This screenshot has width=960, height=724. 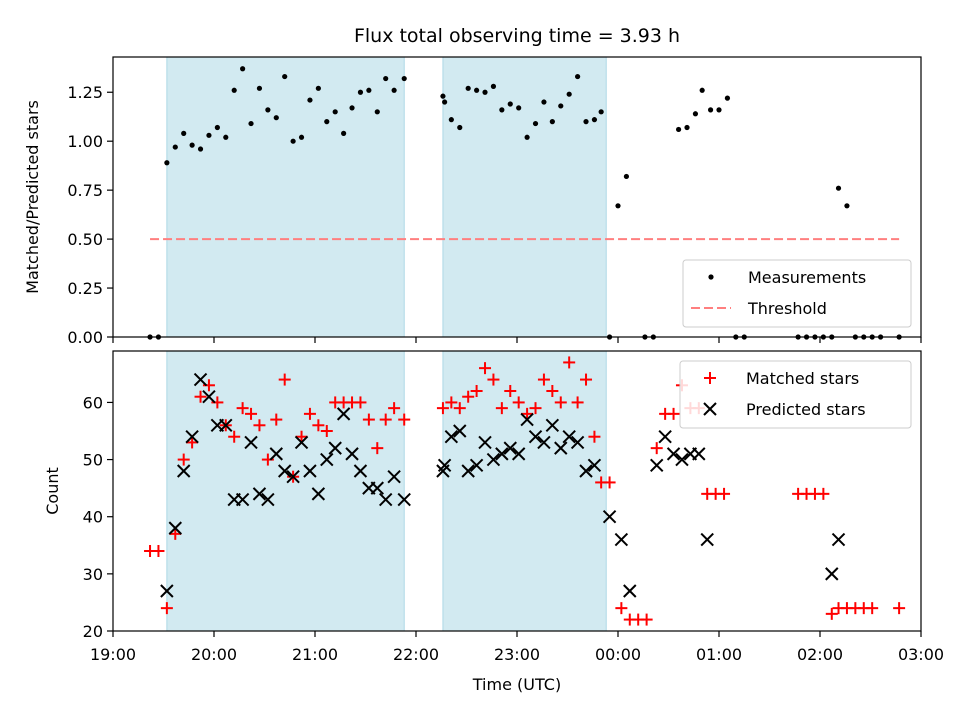 What do you see at coordinates (32, 197) in the screenshot?
I see `top-y-axis-label: Matched/Predicted stars` at bounding box center [32, 197].